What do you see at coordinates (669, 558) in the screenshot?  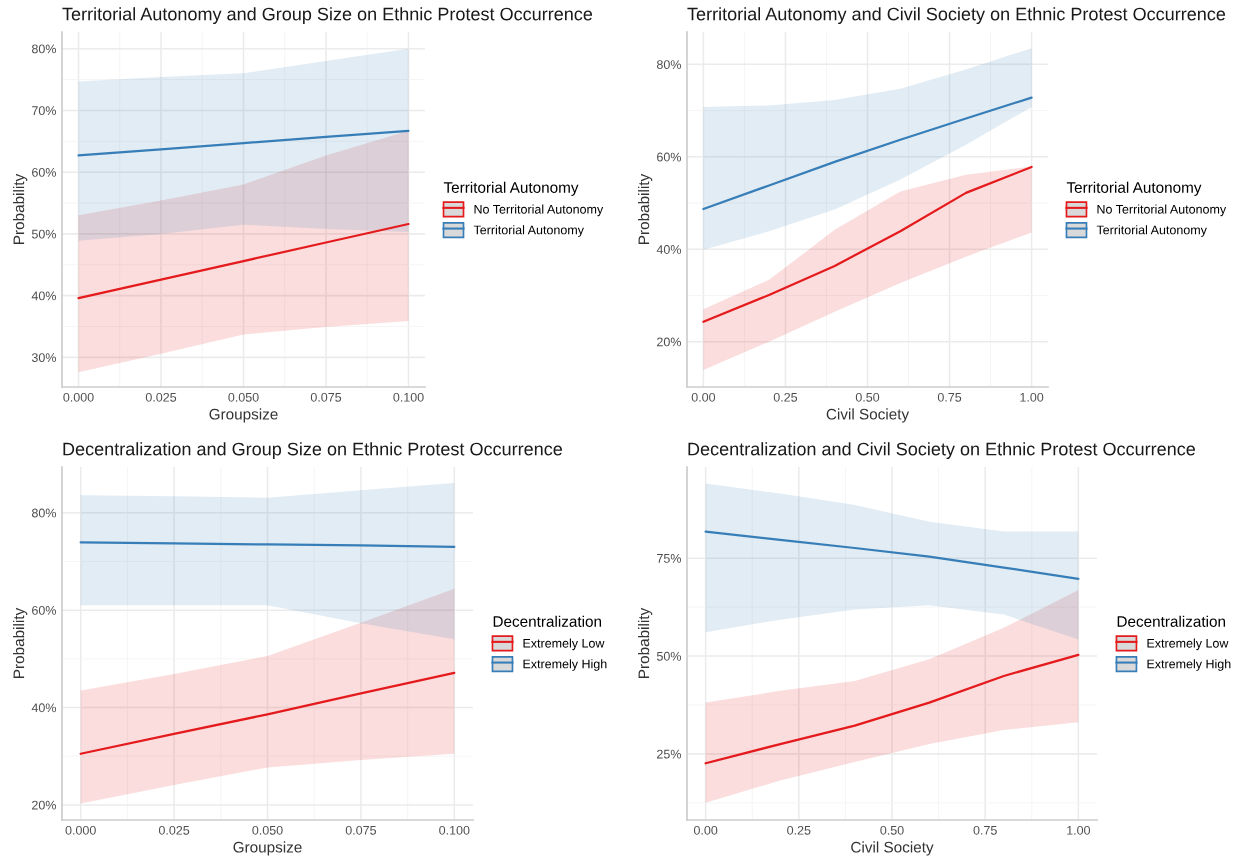 I see `y-tick-label: 75%` at bounding box center [669, 558].